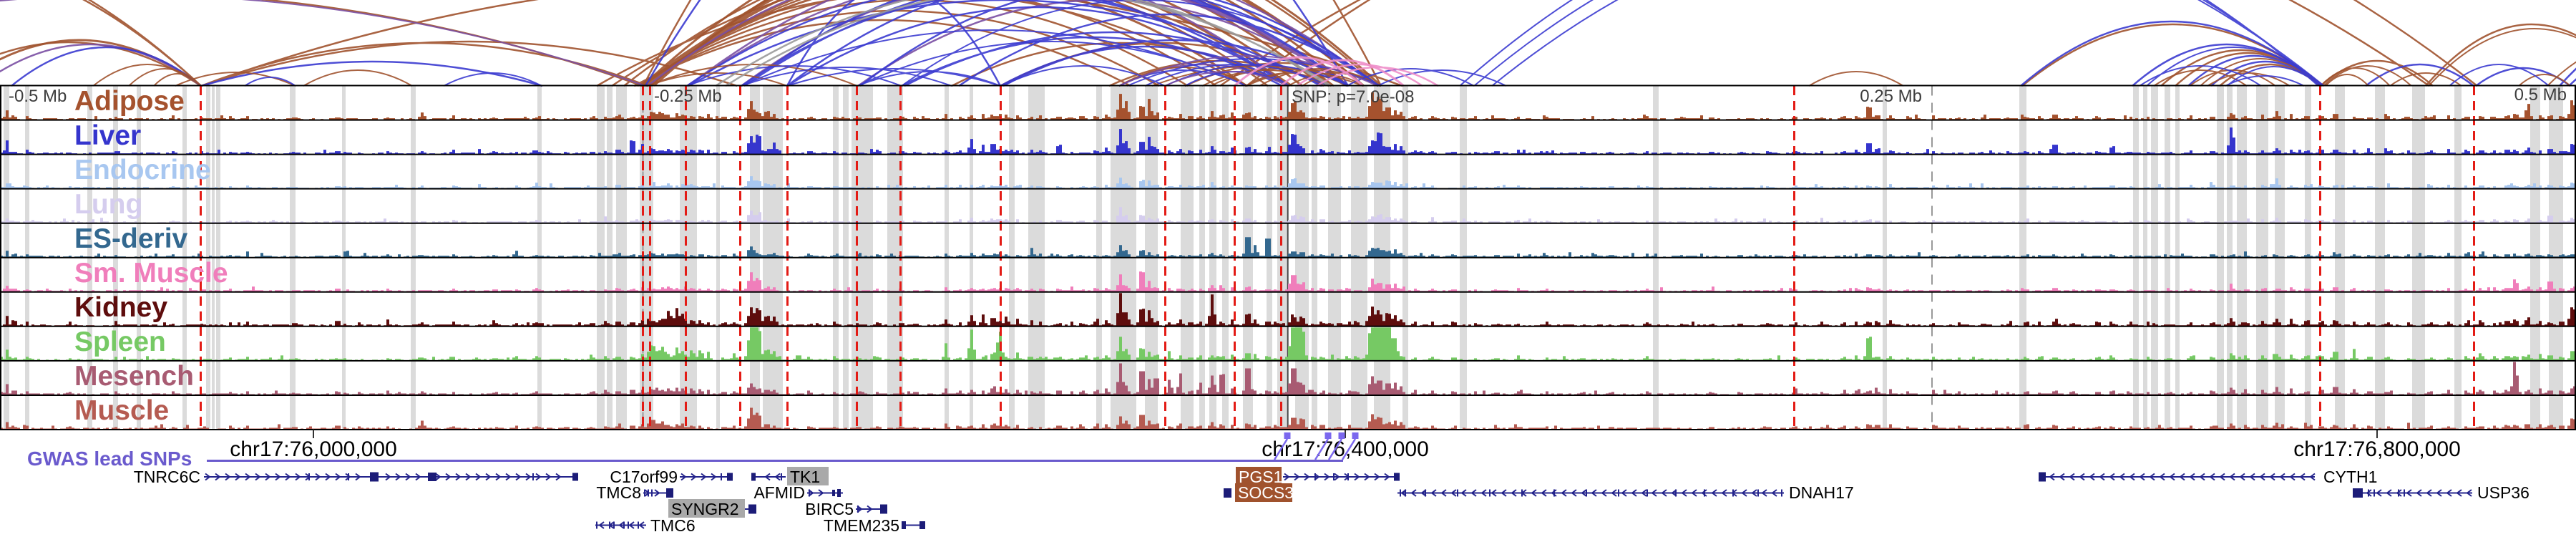 The height and width of the screenshot is (537, 2576). I want to click on svg-text: BIRC5, so click(829, 509).